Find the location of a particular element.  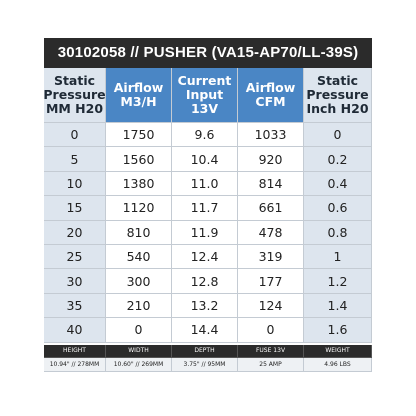

header-line: CFM is located at coordinates (270, 101).